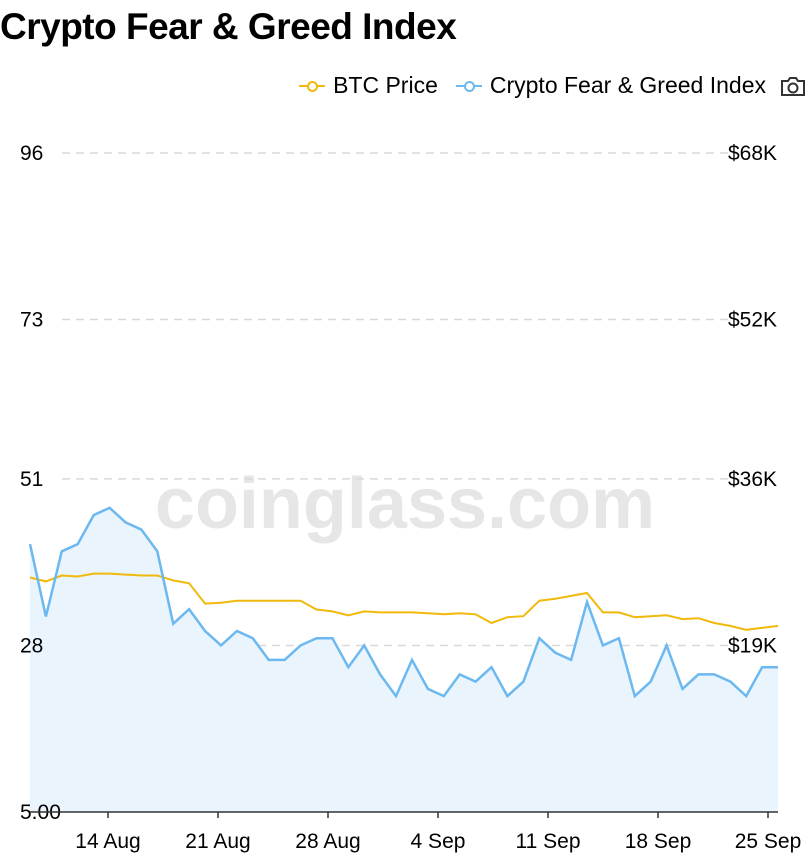 The width and height of the screenshot is (810, 856). Describe the element at coordinates (752, 153) in the screenshot. I see `y-right-tick-label: $68K` at that location.